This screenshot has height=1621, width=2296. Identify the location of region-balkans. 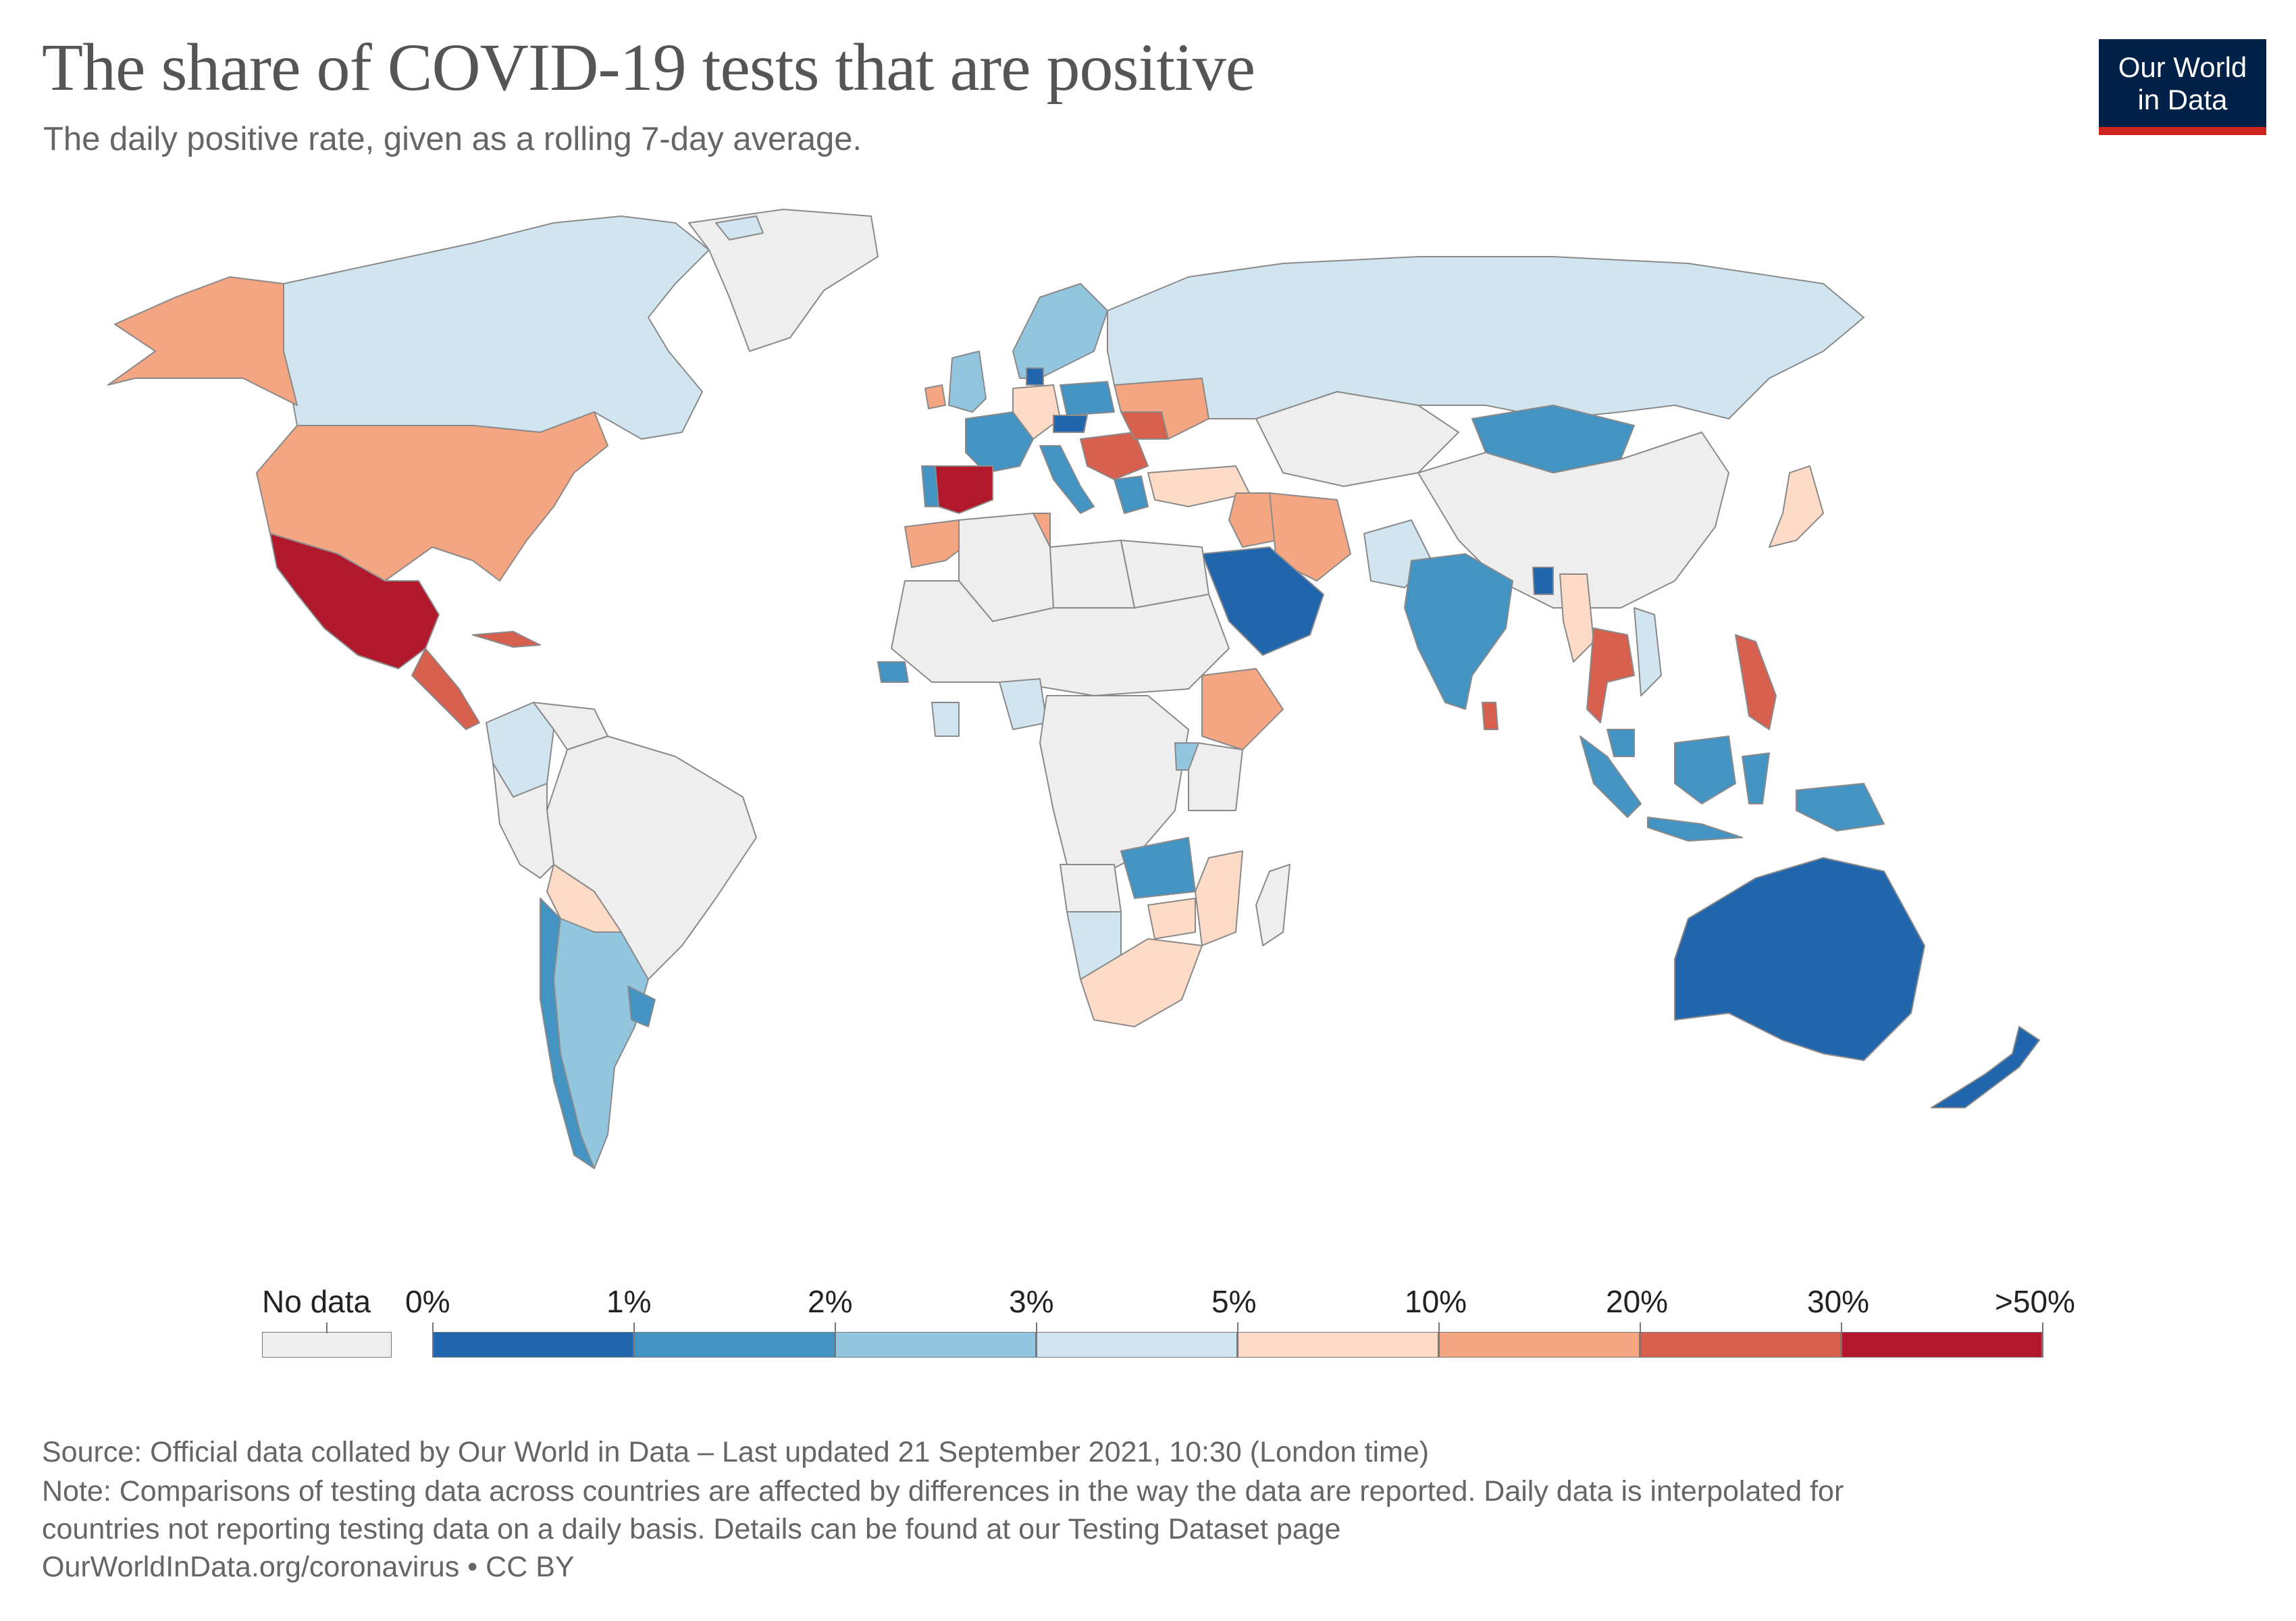
(1114, 456).